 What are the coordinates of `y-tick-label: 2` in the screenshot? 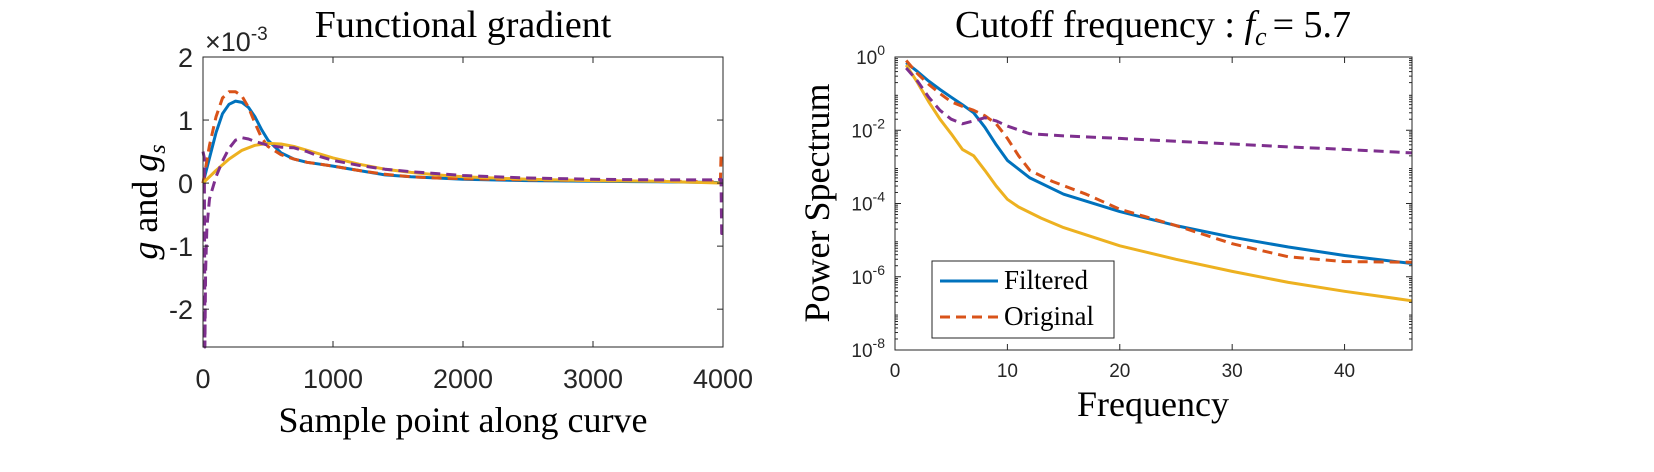 It's located at (185, 58).